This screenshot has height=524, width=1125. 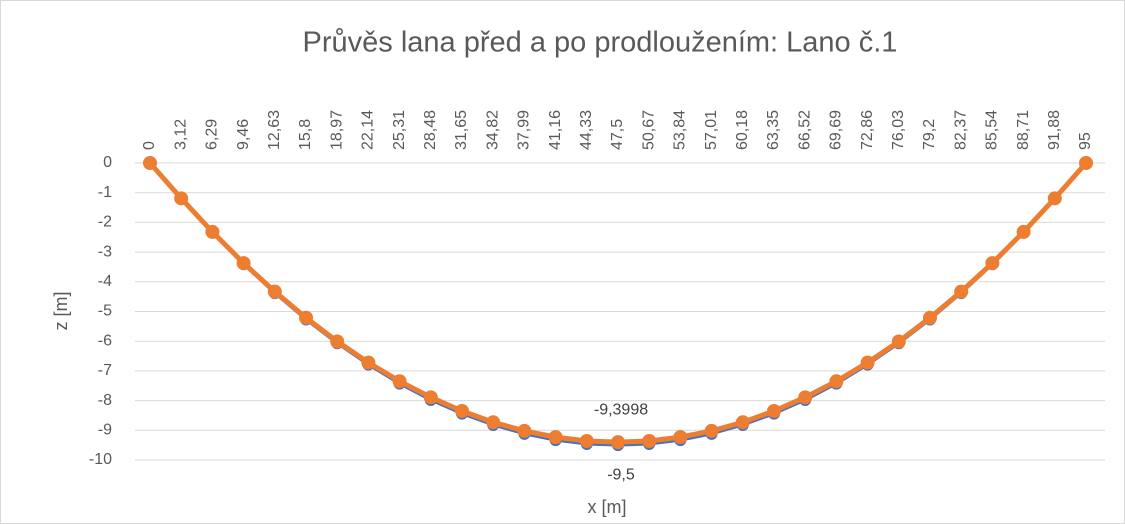 I want to click on x-tick-label: 57,01, so click(x=711, y=130).